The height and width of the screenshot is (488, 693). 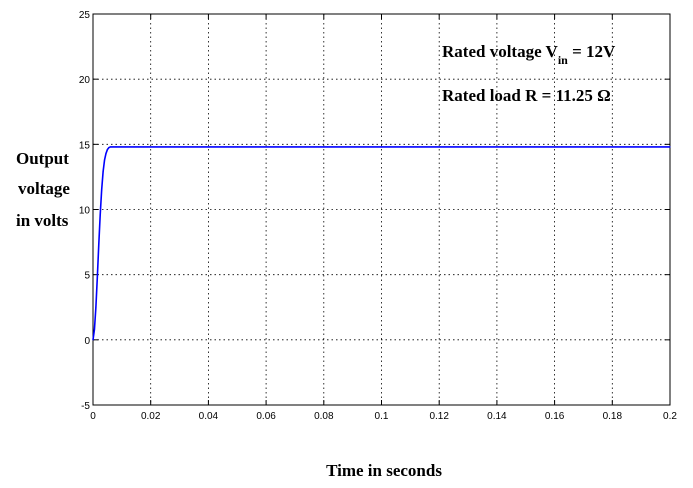 What do you see at coordinates (613, 416) in the screenshot?
I see `x-tick-label: 0.18` at bounding box center [613, 416].